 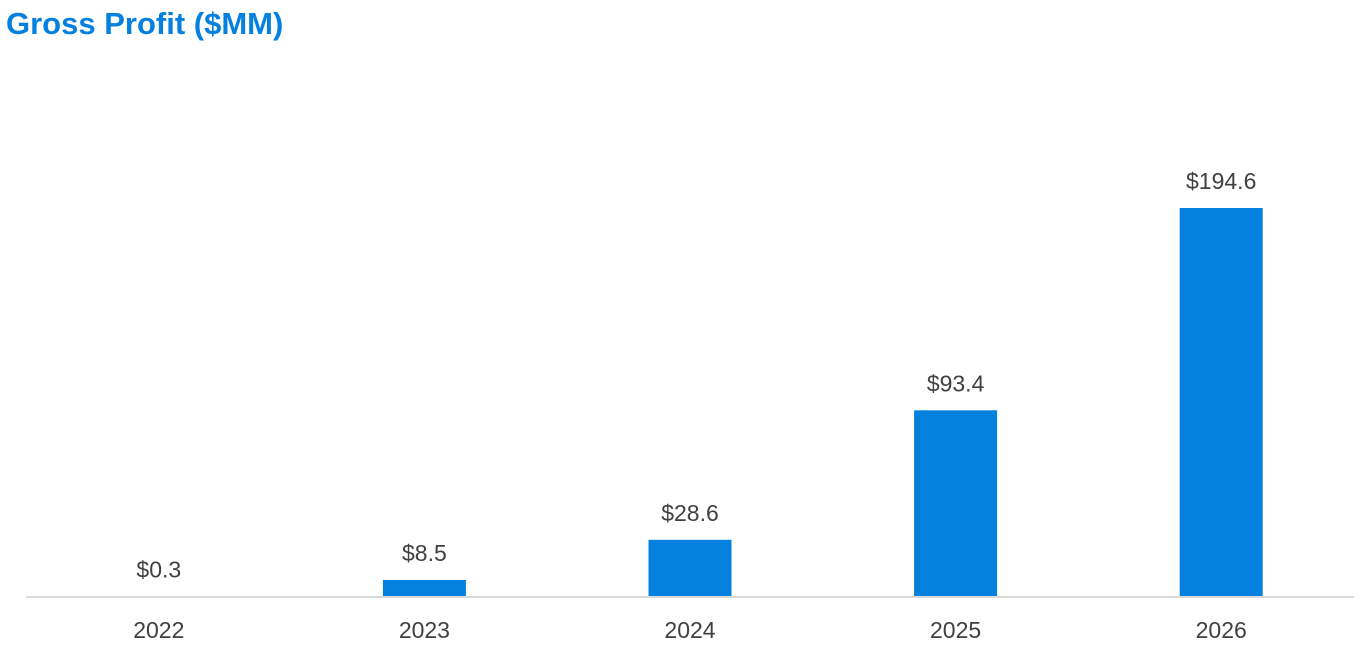 I want to click on data-label-2026: $194.6, so click(x=1221, y=181).